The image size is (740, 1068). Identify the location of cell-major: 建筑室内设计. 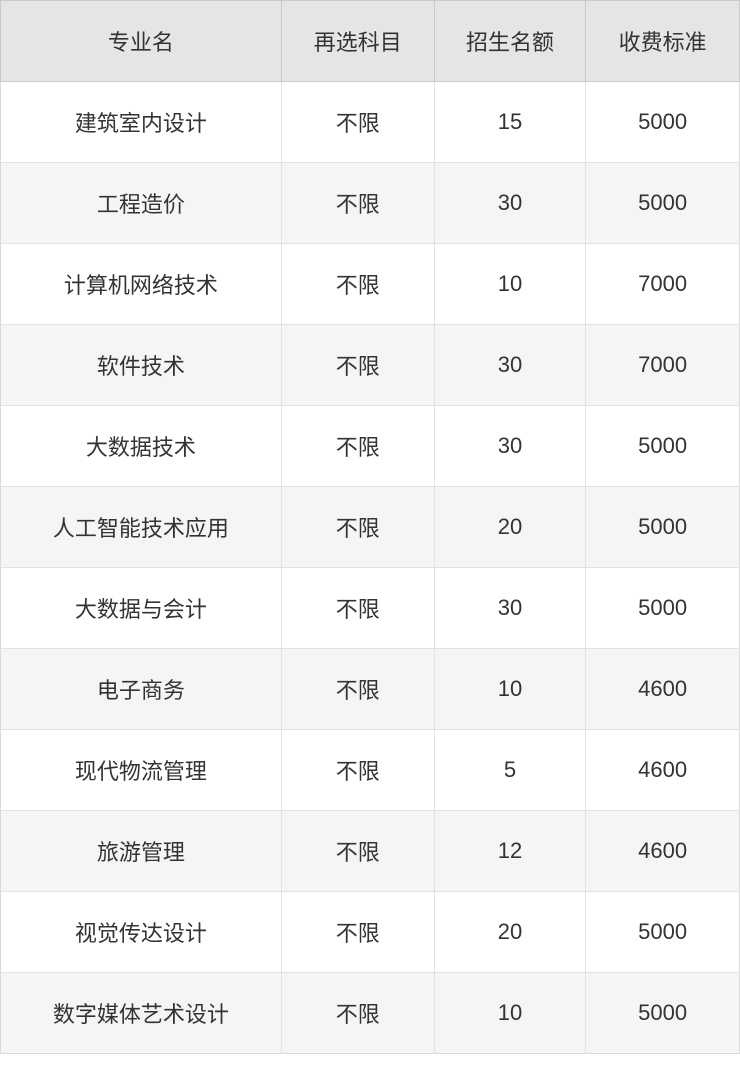
(141, 122).